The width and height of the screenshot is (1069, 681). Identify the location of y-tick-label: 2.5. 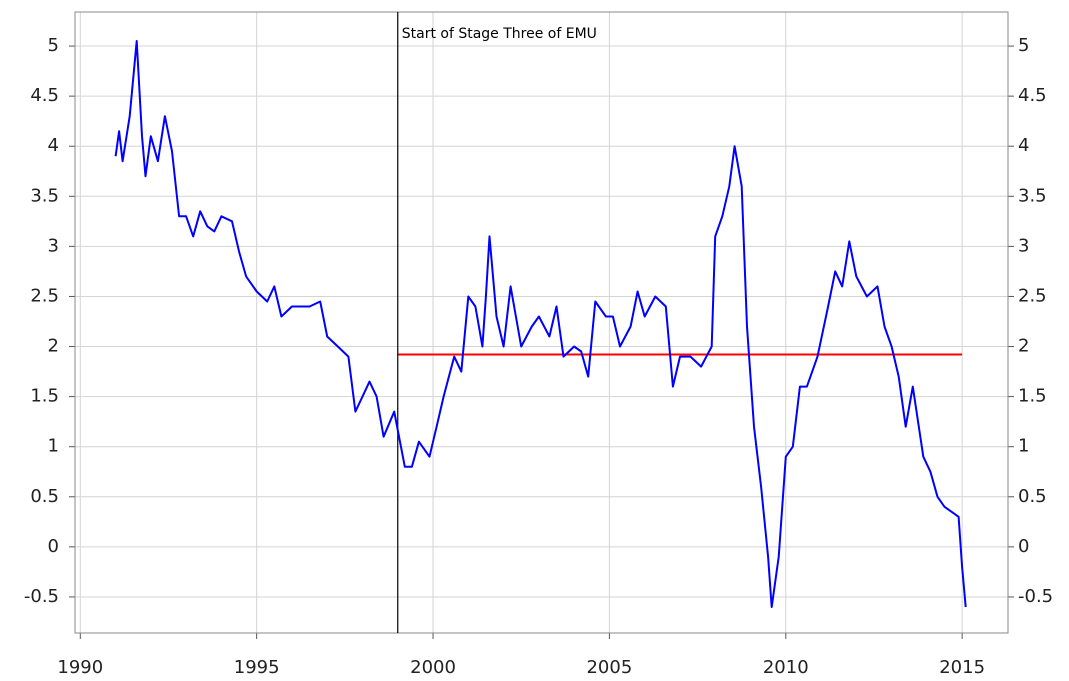
(44, 295).